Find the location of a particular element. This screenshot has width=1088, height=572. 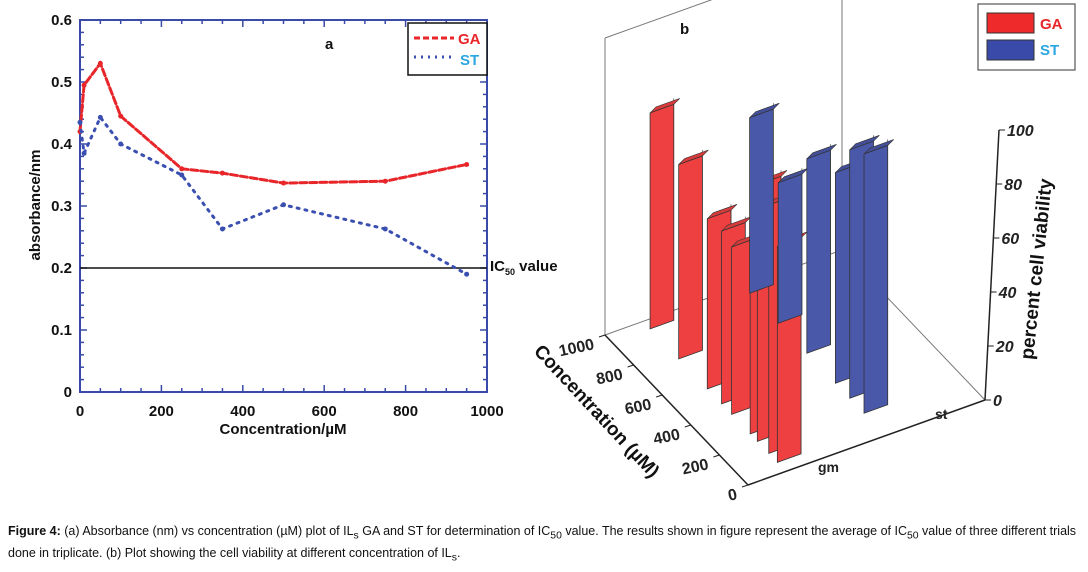

series-line-ga is located at coordinates (273, 122).